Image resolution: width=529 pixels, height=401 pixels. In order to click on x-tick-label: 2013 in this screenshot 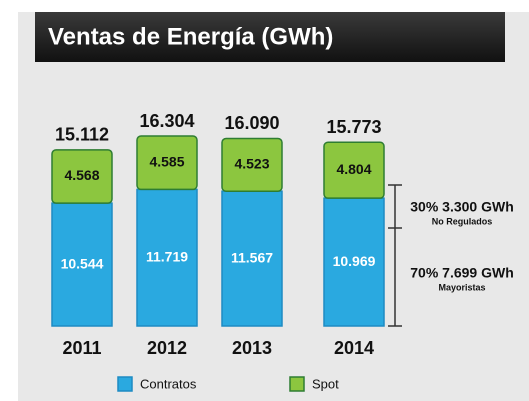, I will do `click(252, 348)`.